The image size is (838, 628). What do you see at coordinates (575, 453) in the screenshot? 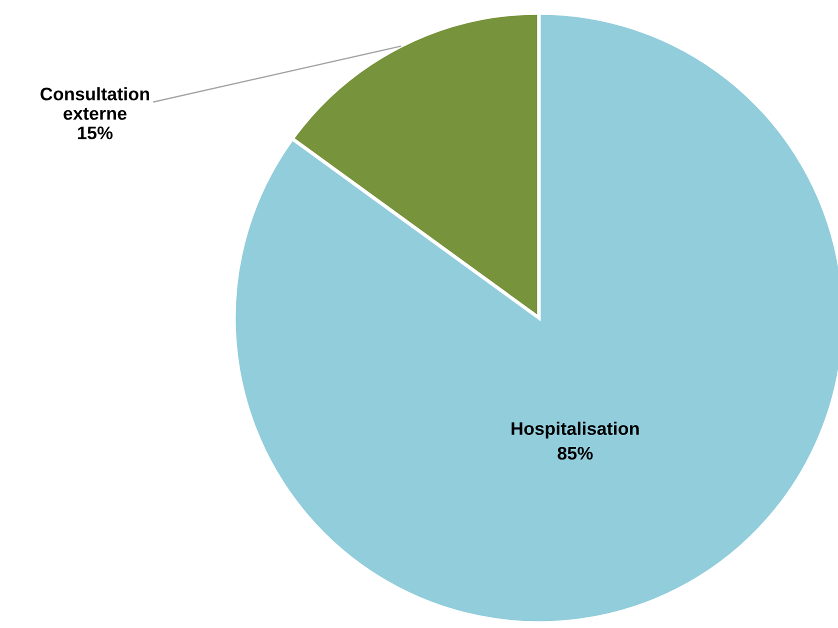
I see `data-label: 85%` at bounding box center [575, 453].